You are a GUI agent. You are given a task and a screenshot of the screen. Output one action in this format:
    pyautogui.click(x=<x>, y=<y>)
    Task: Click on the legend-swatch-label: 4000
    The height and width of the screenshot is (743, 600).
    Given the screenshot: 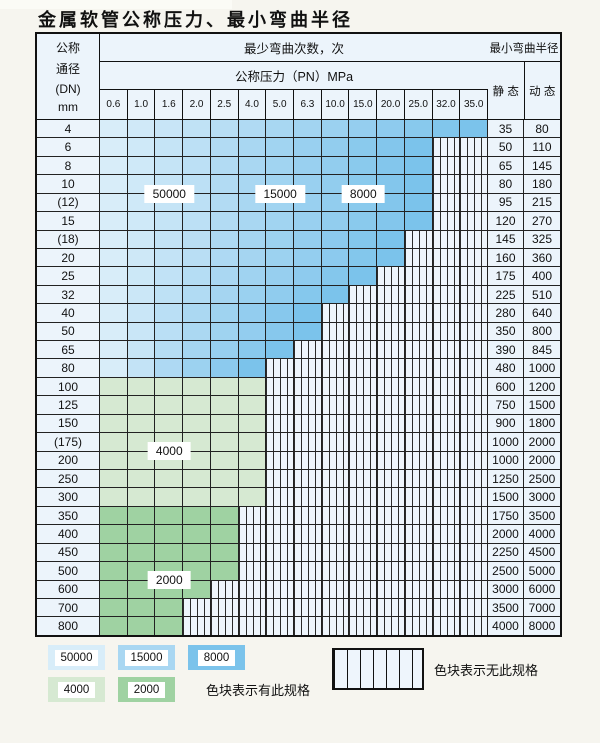 What is the action you would take?
    pyautogui.click(x=76, y=689)
    